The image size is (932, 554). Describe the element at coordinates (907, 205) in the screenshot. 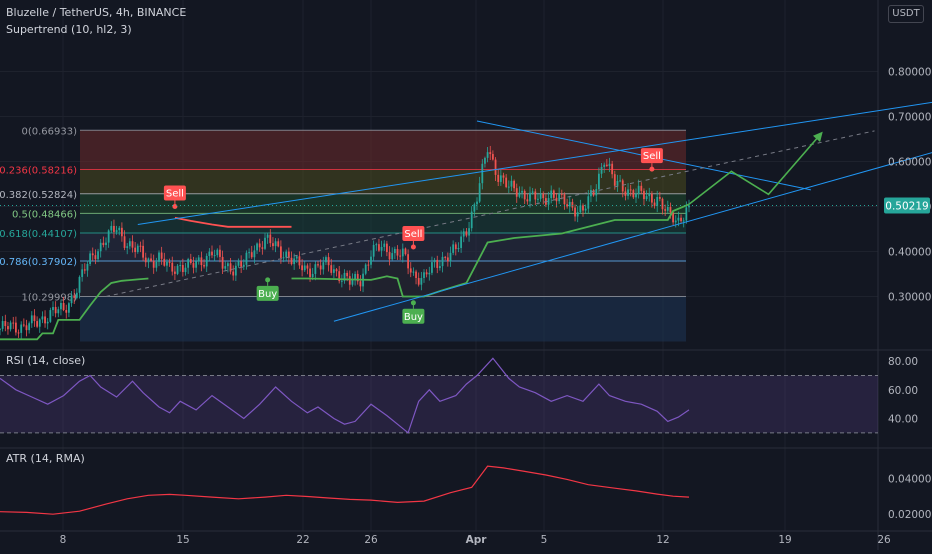

I see `current-price-tag` at that location.